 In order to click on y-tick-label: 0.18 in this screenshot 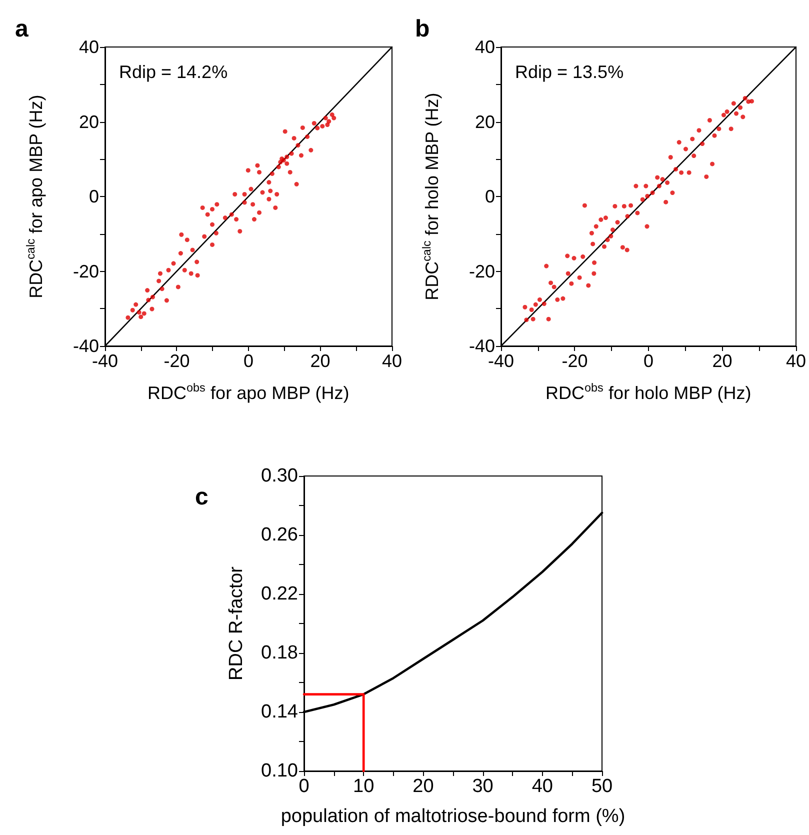, I will do `click(279, 653)`.